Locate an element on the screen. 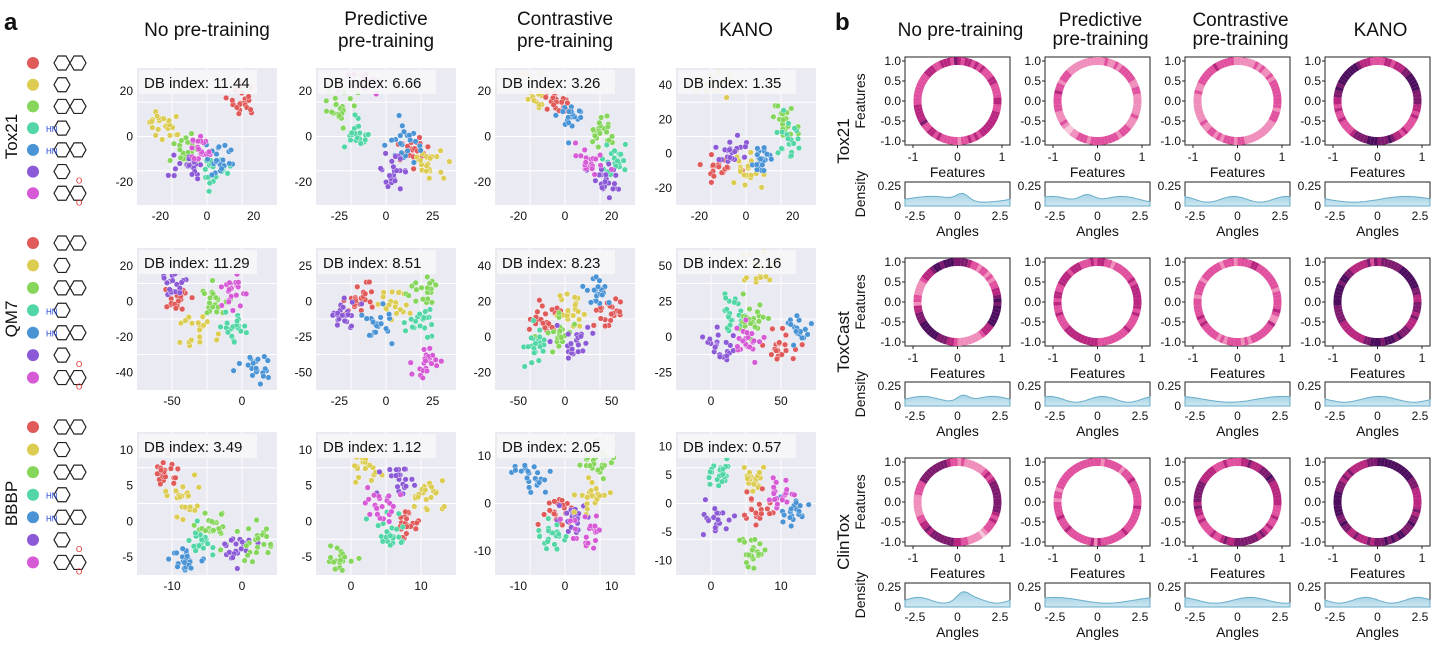  panel-b-column-title: Contrastive pre-training is located at coordinates (1240, 30).